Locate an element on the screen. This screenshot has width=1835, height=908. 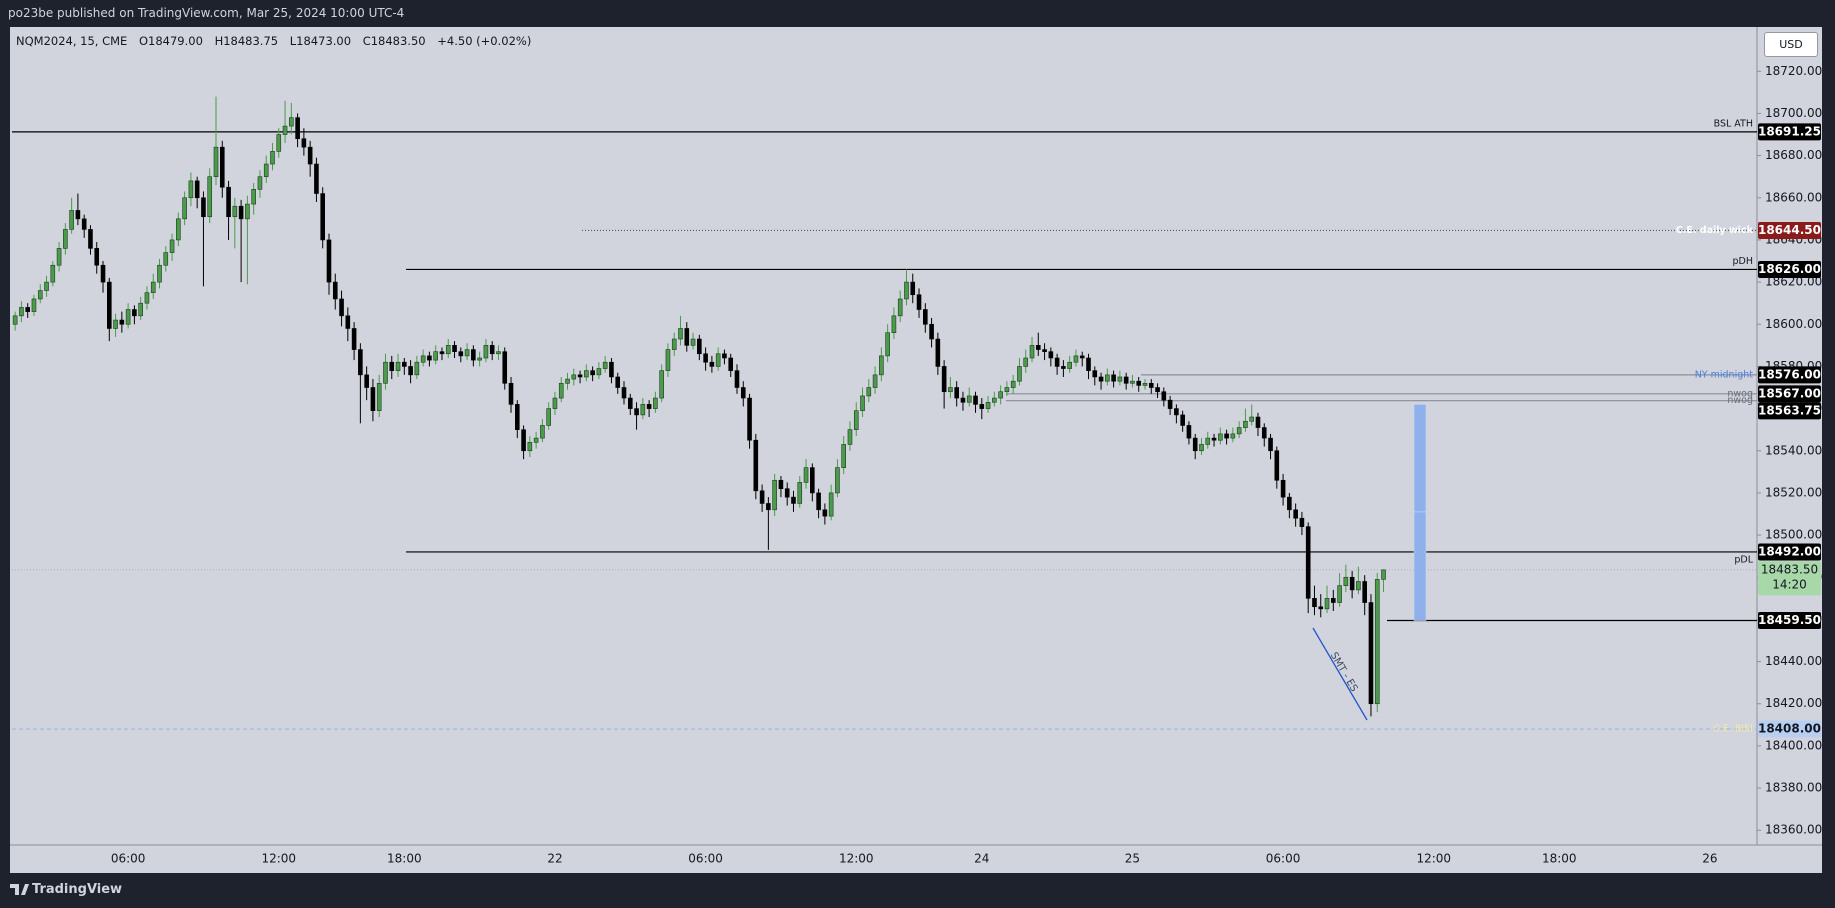
x-tick-label: 25 is located at coordinates (1132, 859).